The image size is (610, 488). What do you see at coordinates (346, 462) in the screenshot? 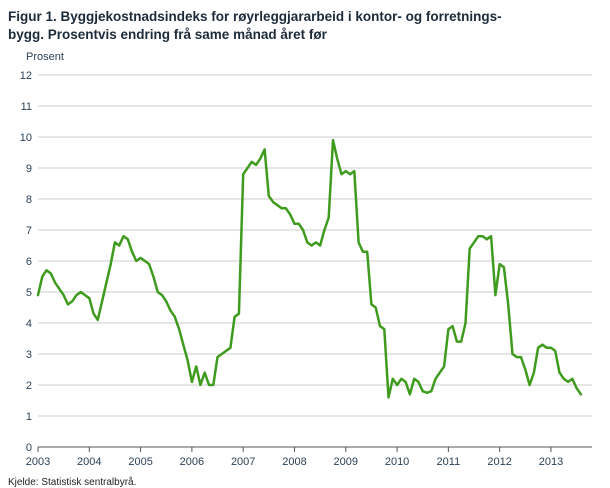
I see `x-tick-label: 2009` at bounding box center [346, 462].